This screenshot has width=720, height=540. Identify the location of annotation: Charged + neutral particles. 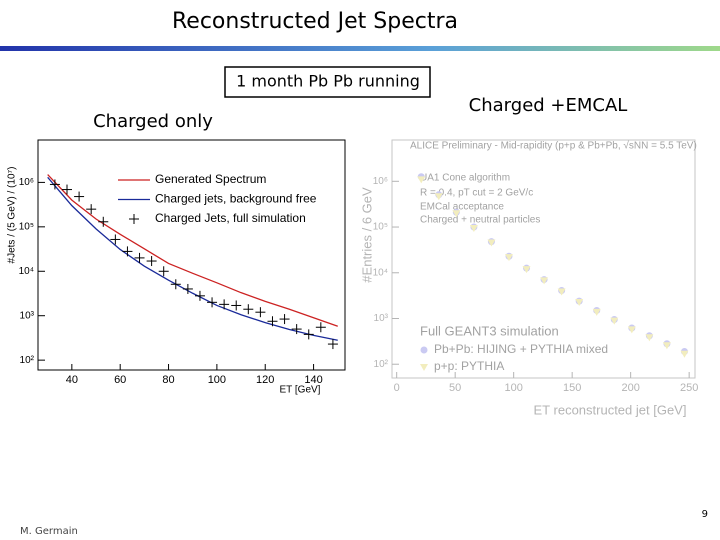
(480, 220).